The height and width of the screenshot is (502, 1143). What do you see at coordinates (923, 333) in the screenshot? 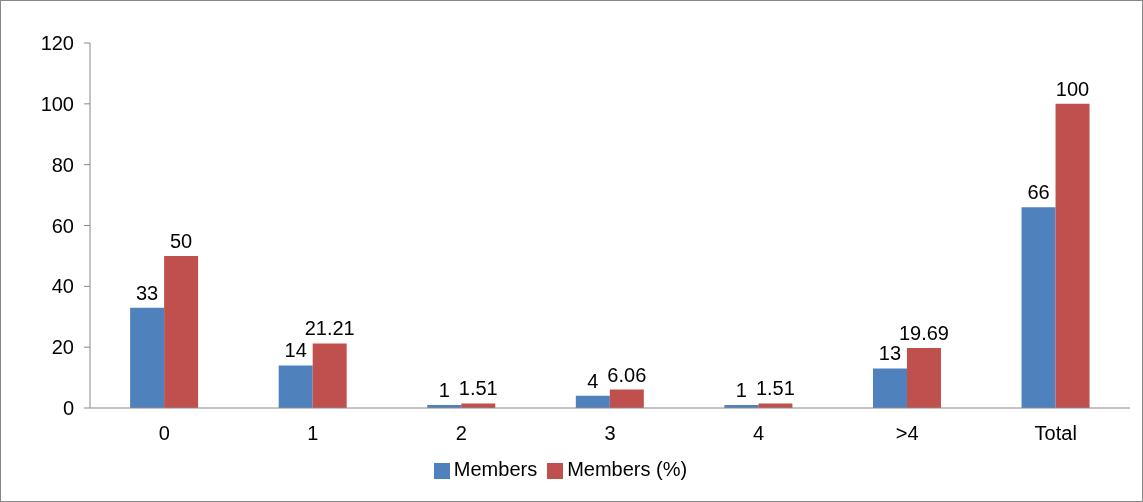
I see `data-label: 19.69` at bounding box center [923, 333].